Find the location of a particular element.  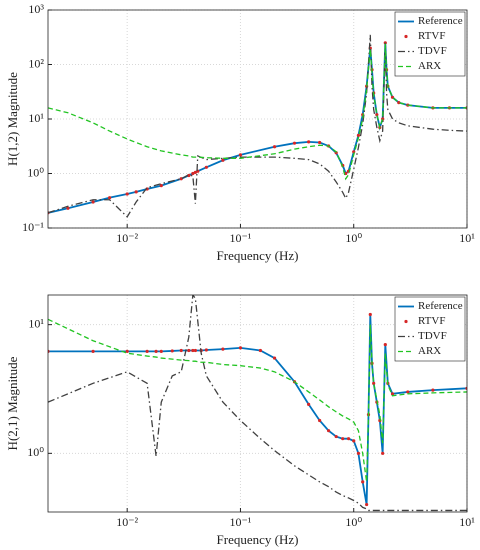

y-tick-label: 10⁻¹ is located at coordinates (33, 227).